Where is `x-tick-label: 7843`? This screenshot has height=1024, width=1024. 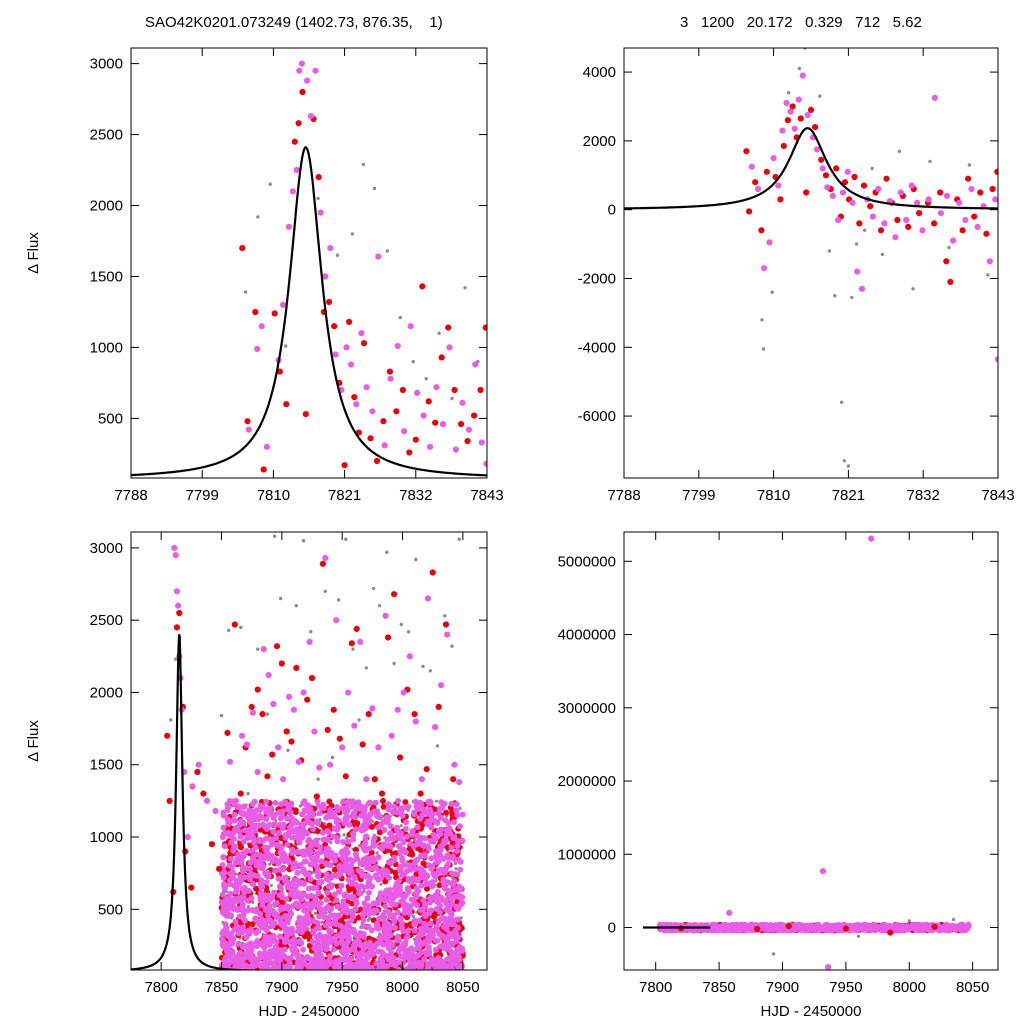 x-tick-label: 7843 is located at coordinates (486, 495).